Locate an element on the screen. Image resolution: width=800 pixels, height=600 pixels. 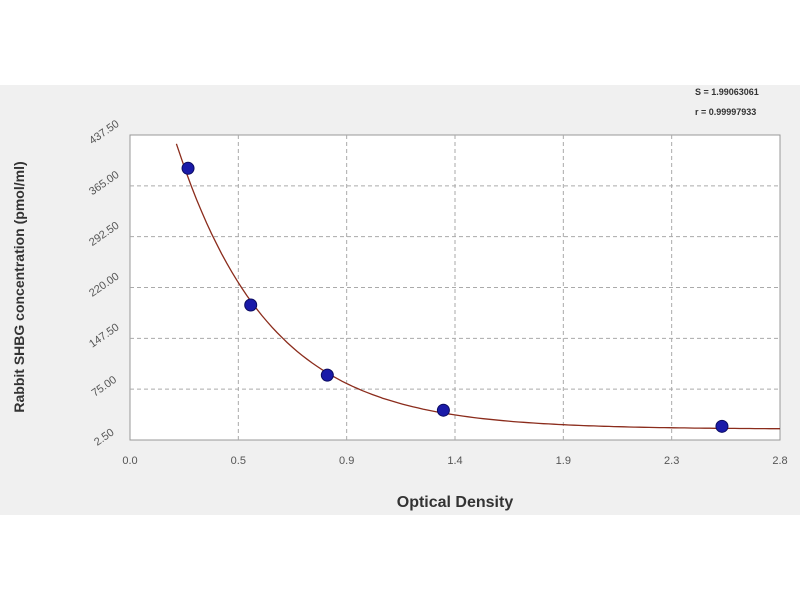
x-tick-label: 1.9 is located at coordinates (563, 461).